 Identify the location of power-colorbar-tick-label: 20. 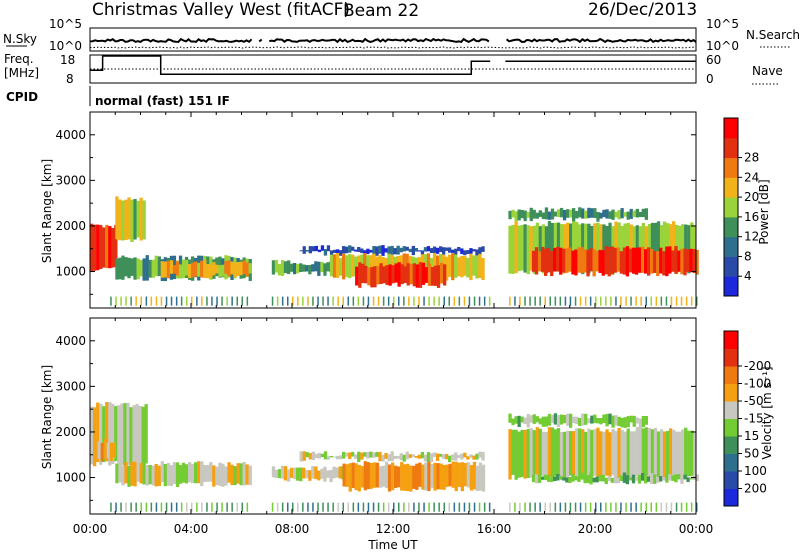
(751, 197).